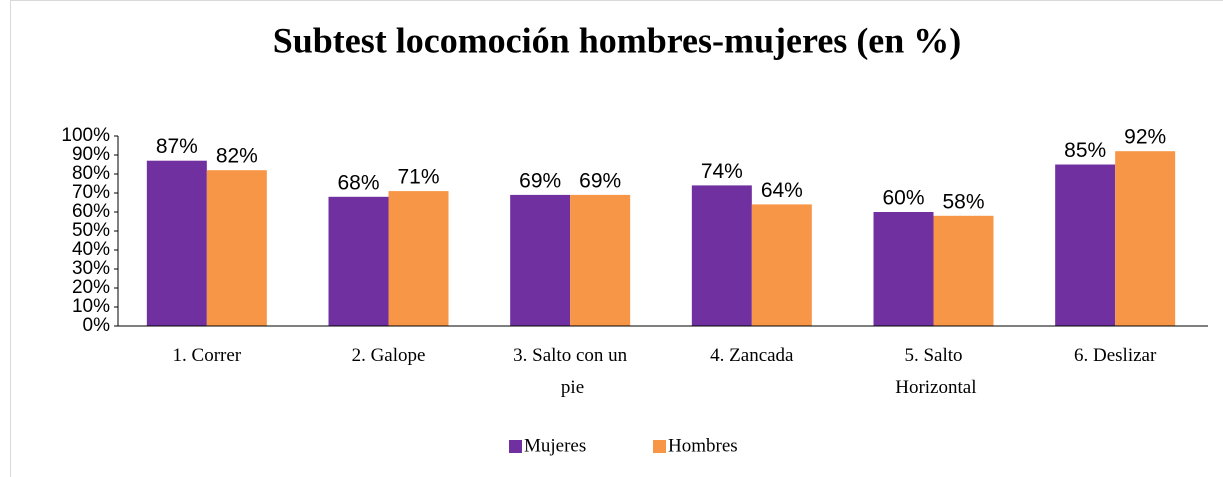 The image size is (1223, 477). What do you see at coordinates (1085, 150) in the screenshot?
I see `data-label: 85%` at bounding box center [1085, 150].